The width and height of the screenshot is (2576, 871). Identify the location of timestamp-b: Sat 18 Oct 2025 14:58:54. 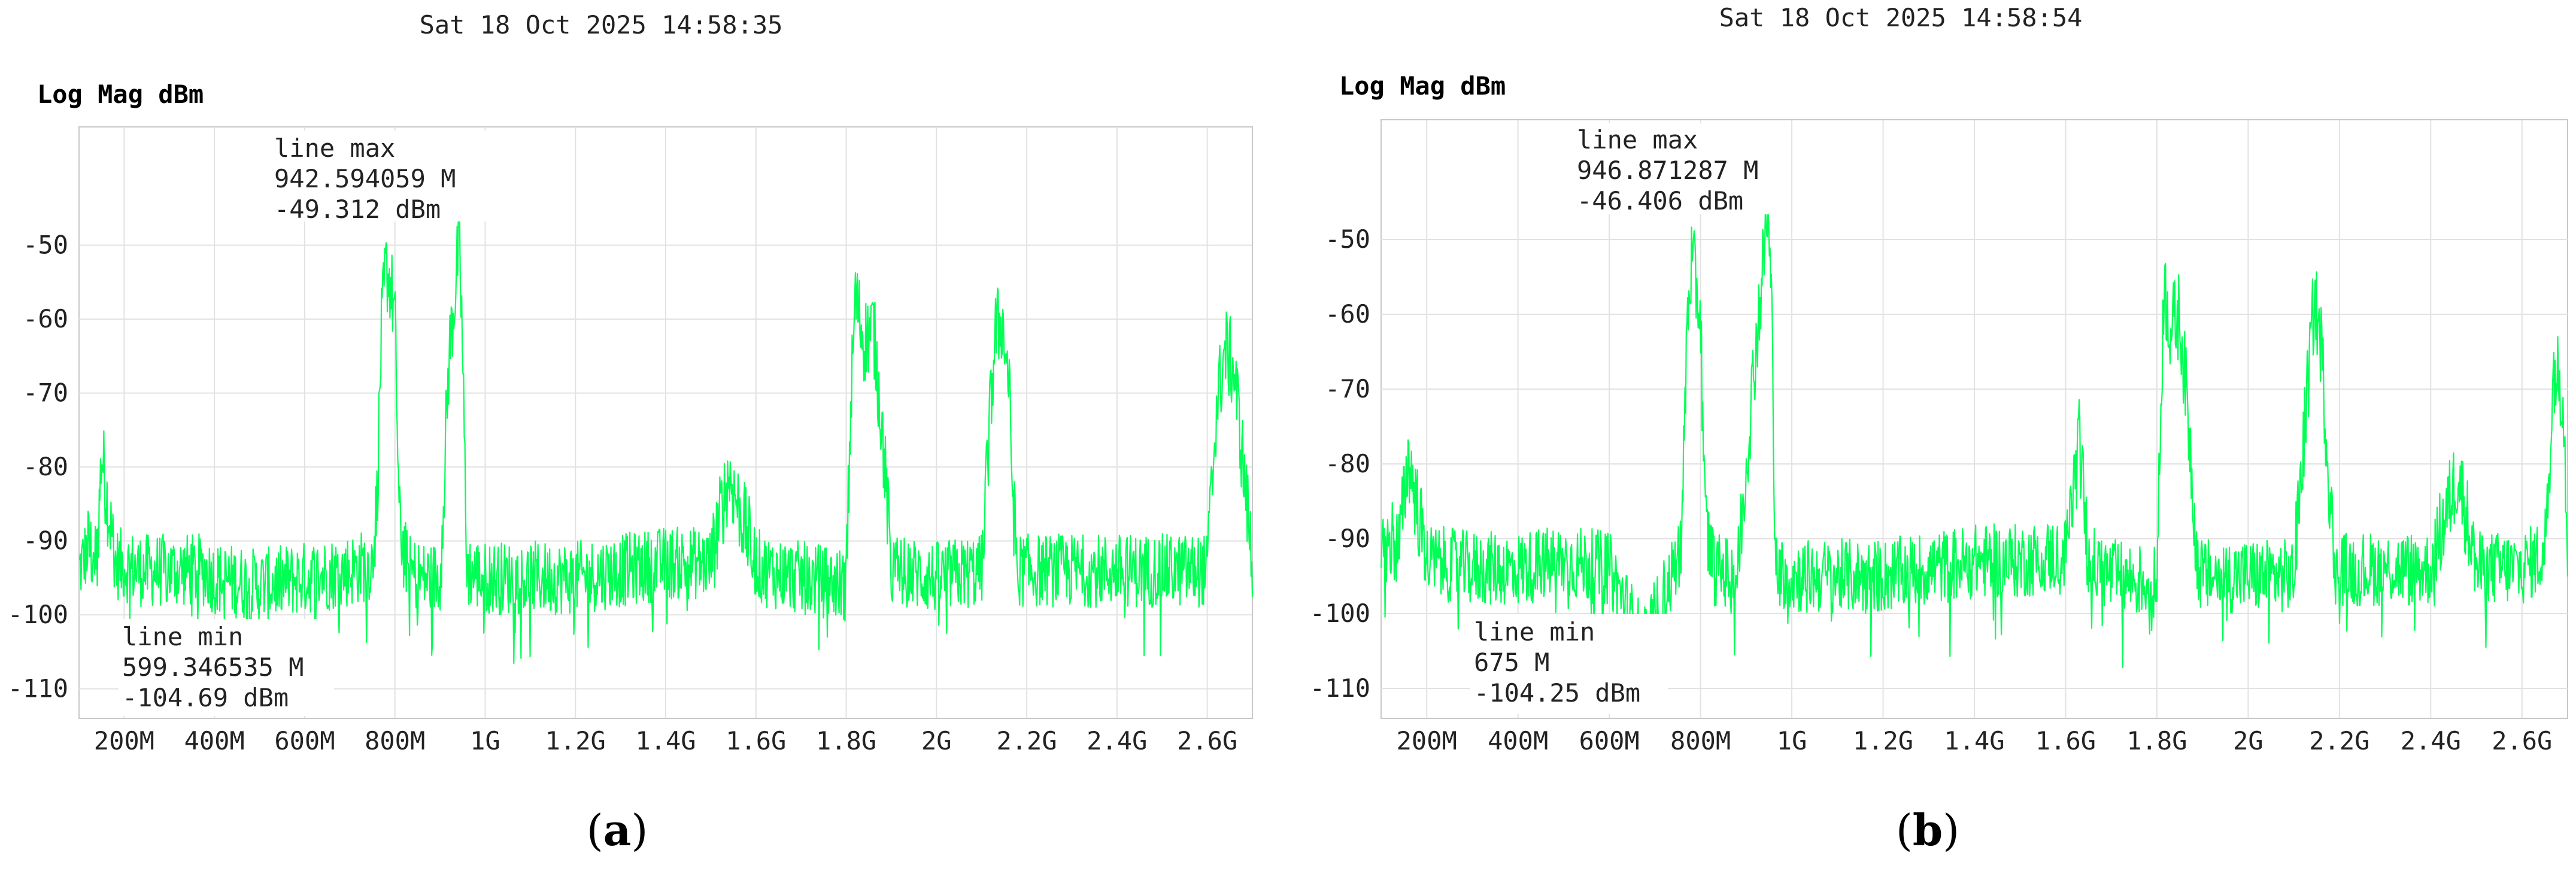
(1901, 17).